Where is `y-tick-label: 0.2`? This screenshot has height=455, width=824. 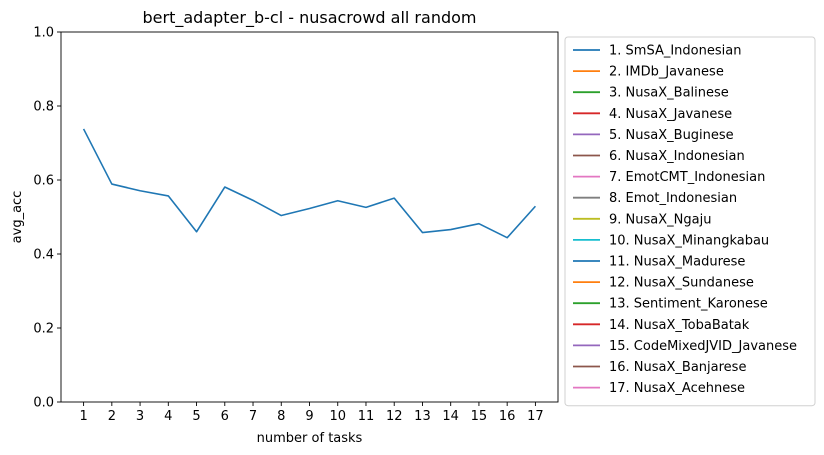
y-tick-label: 0.2 is located at coordinates (43, 329).